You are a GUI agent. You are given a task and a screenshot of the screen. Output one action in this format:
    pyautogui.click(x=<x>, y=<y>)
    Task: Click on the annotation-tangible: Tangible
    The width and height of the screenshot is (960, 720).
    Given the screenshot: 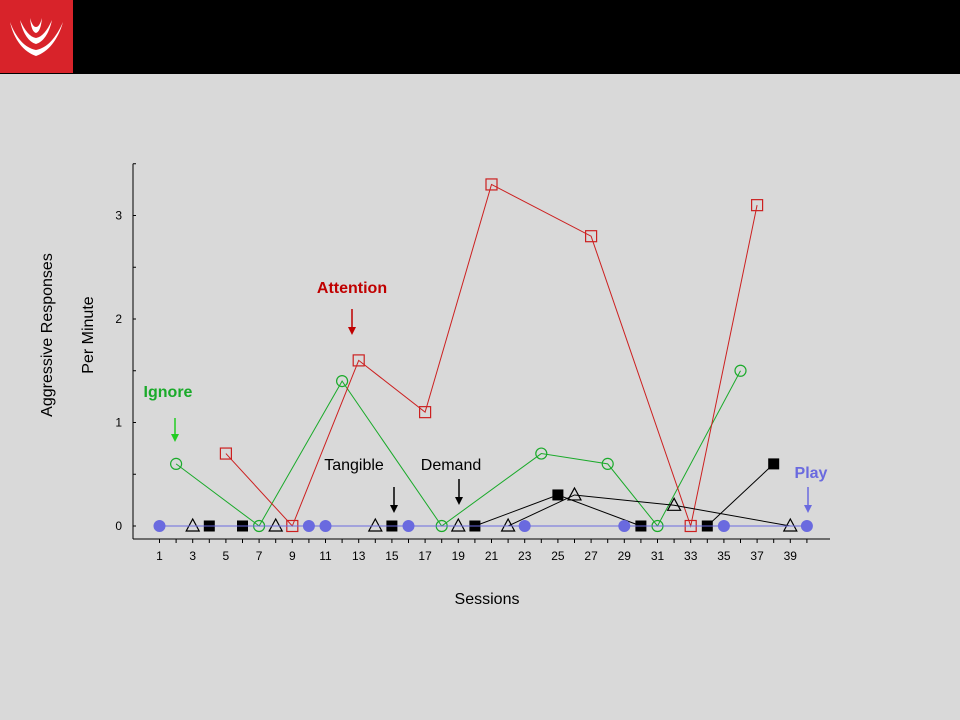 What is the action you would take?
    pyautogui.click(x=354, y=465)
    